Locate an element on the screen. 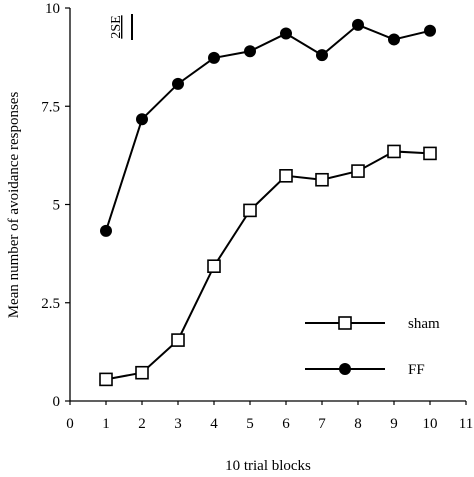 This screenshot has width=474, height=477. legend-item-sham: sham is located at coordinates (372, 324).